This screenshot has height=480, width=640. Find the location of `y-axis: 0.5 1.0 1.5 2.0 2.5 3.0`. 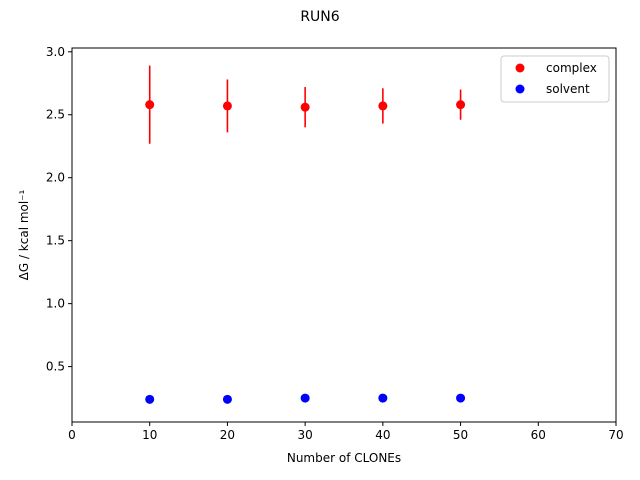

y-axis: 0.5 1.0 1.5 2.0 2.5 3.0 is located at coordinates (59, 209).